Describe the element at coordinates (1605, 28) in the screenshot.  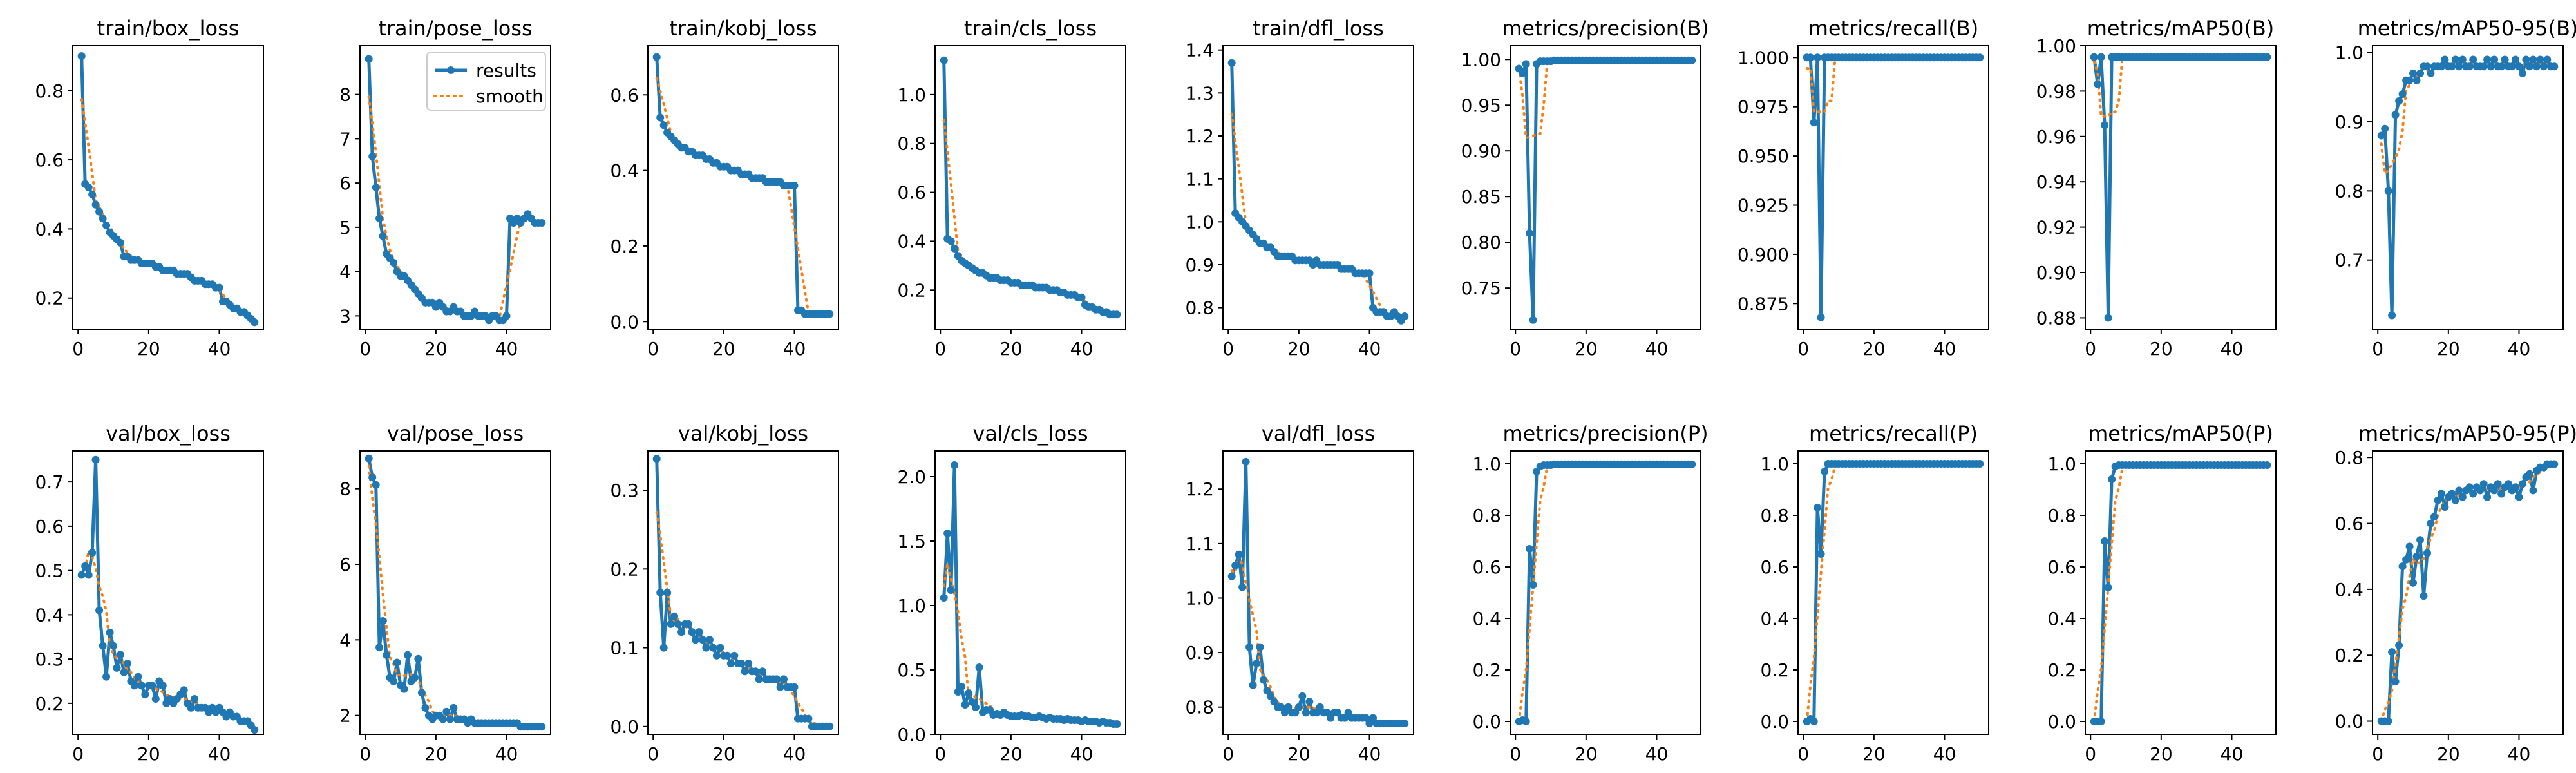
I see `subplot-title: metrics/precision(B)` at that location.